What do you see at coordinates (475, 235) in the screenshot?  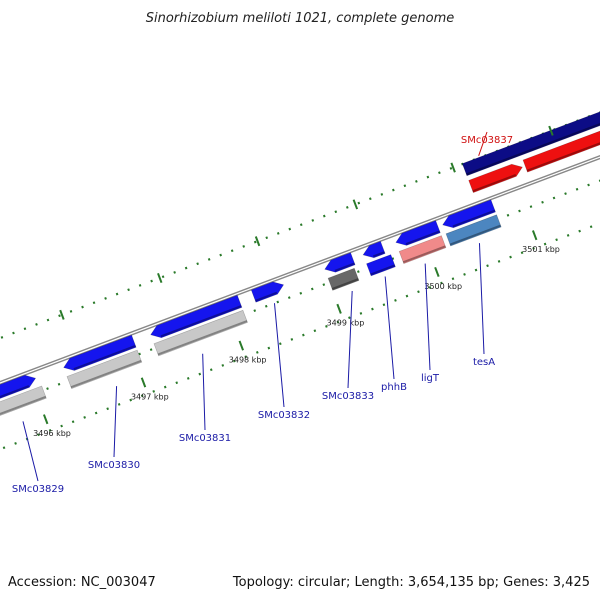 I see `cds-block-tesa-shade` at bounding box center [475, 235].